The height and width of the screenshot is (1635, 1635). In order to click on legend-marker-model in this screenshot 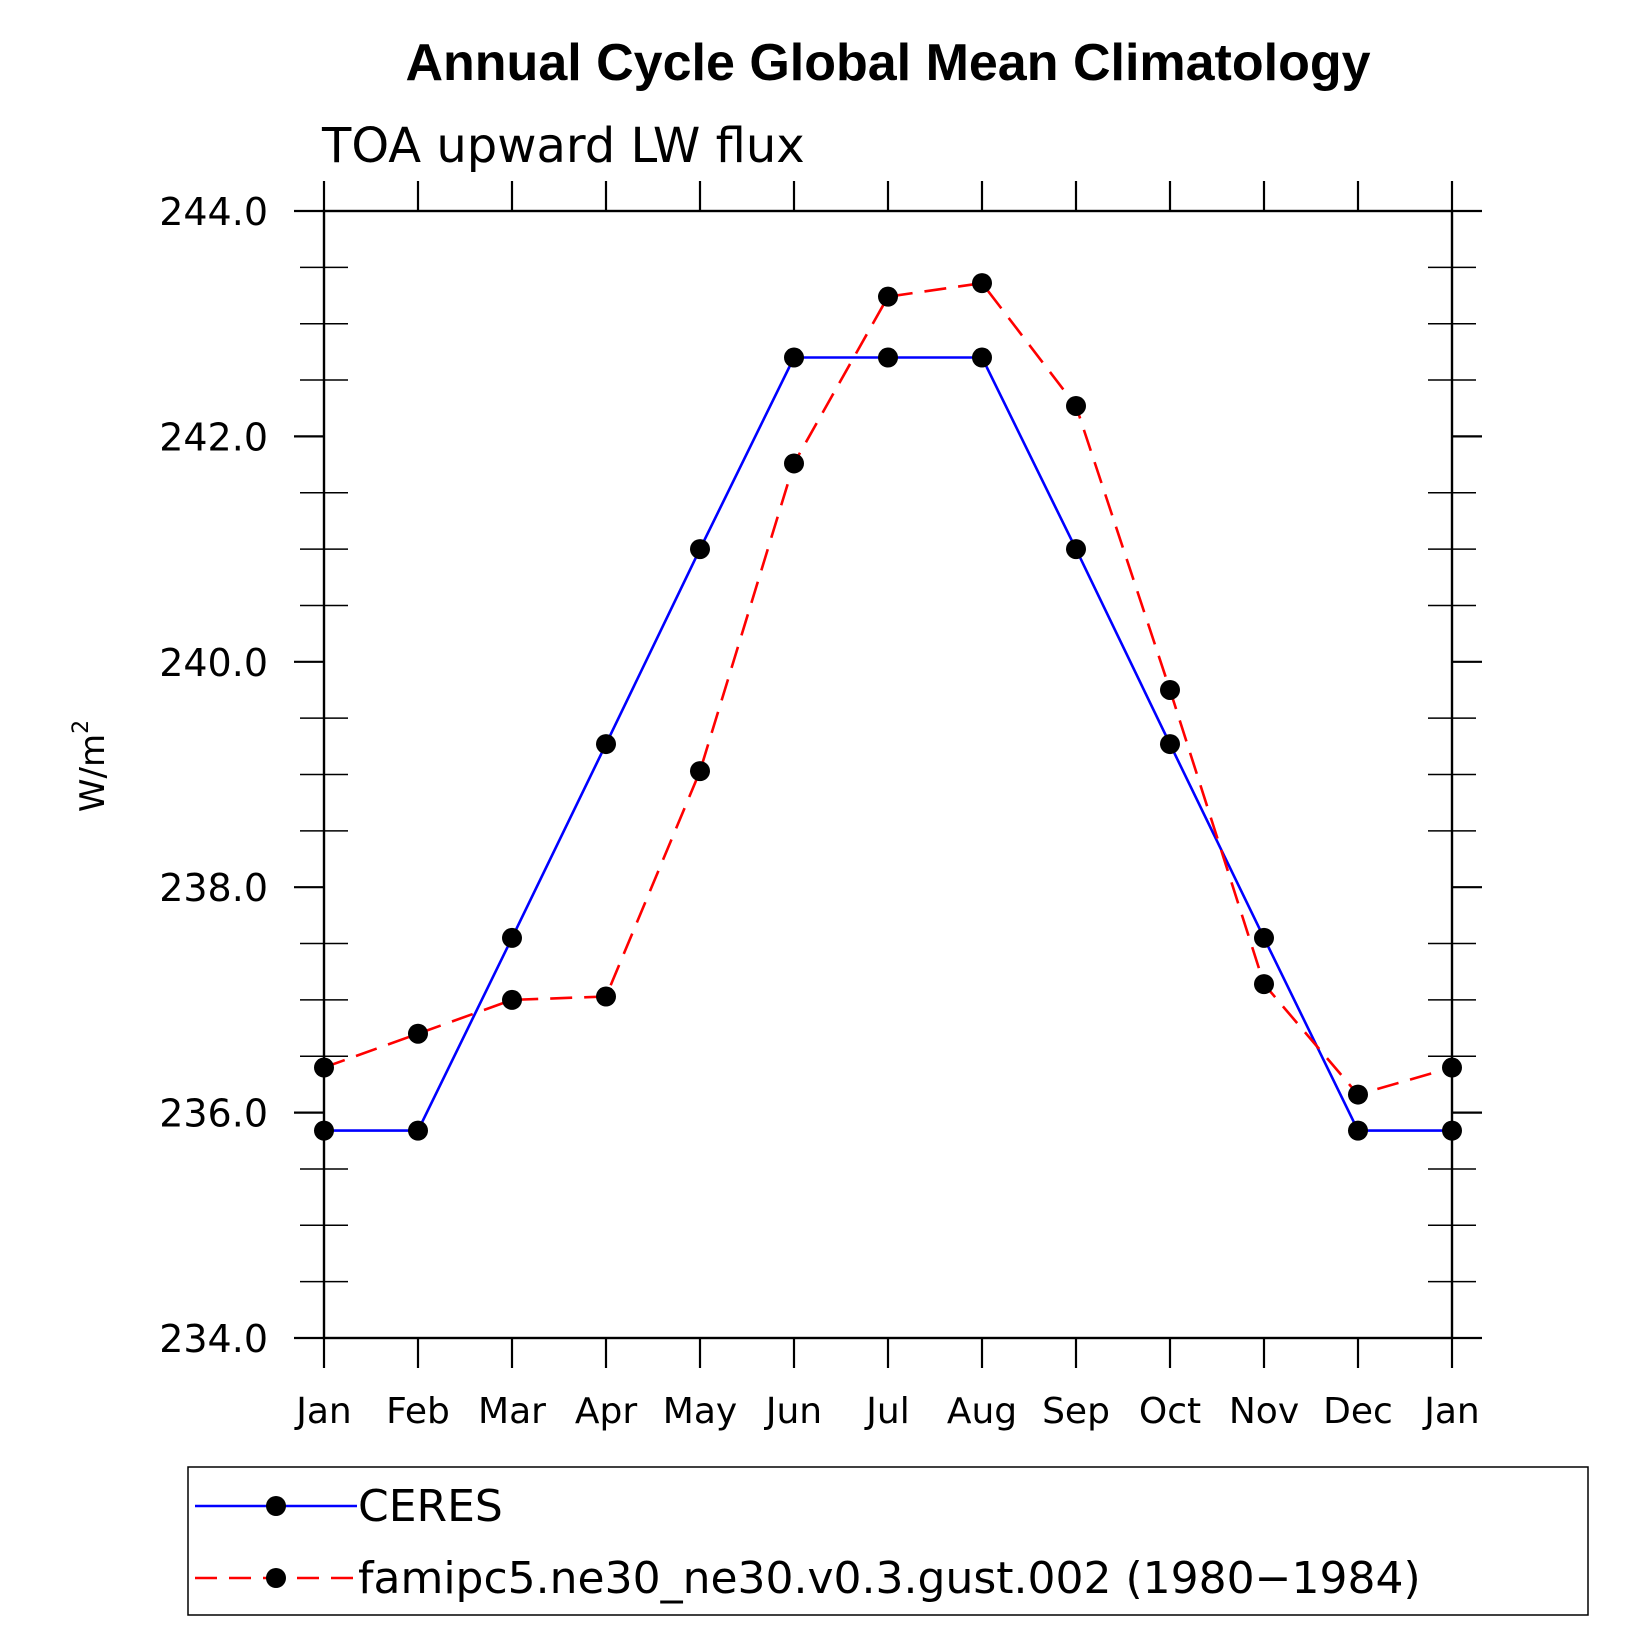, I will do `click(276, 1578)`.